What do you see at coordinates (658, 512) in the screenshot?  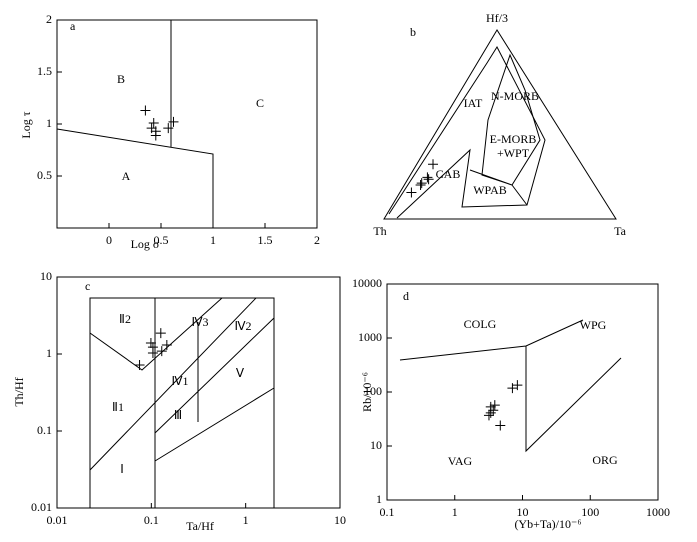 I see `x-tick-label: 1000` at bounding box center [658, 512].